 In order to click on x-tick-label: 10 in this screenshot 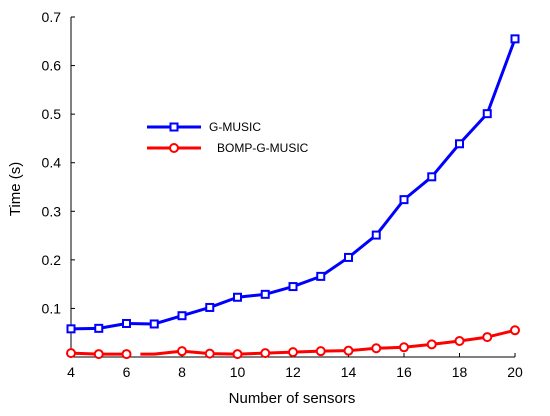, I will do `click(238, 372)`.